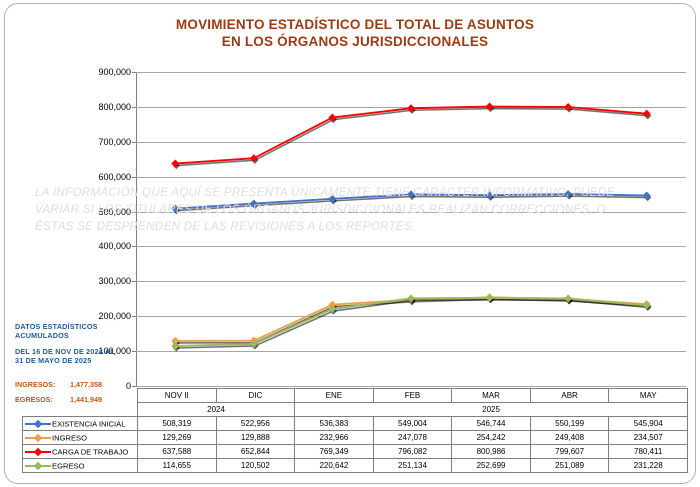 The width and height of the screenshot is (700, 487). What do you see at coordinates (70, 438) in the screenshot?
I see `legend-label: INGRESO` at bounding box center [70, 438].